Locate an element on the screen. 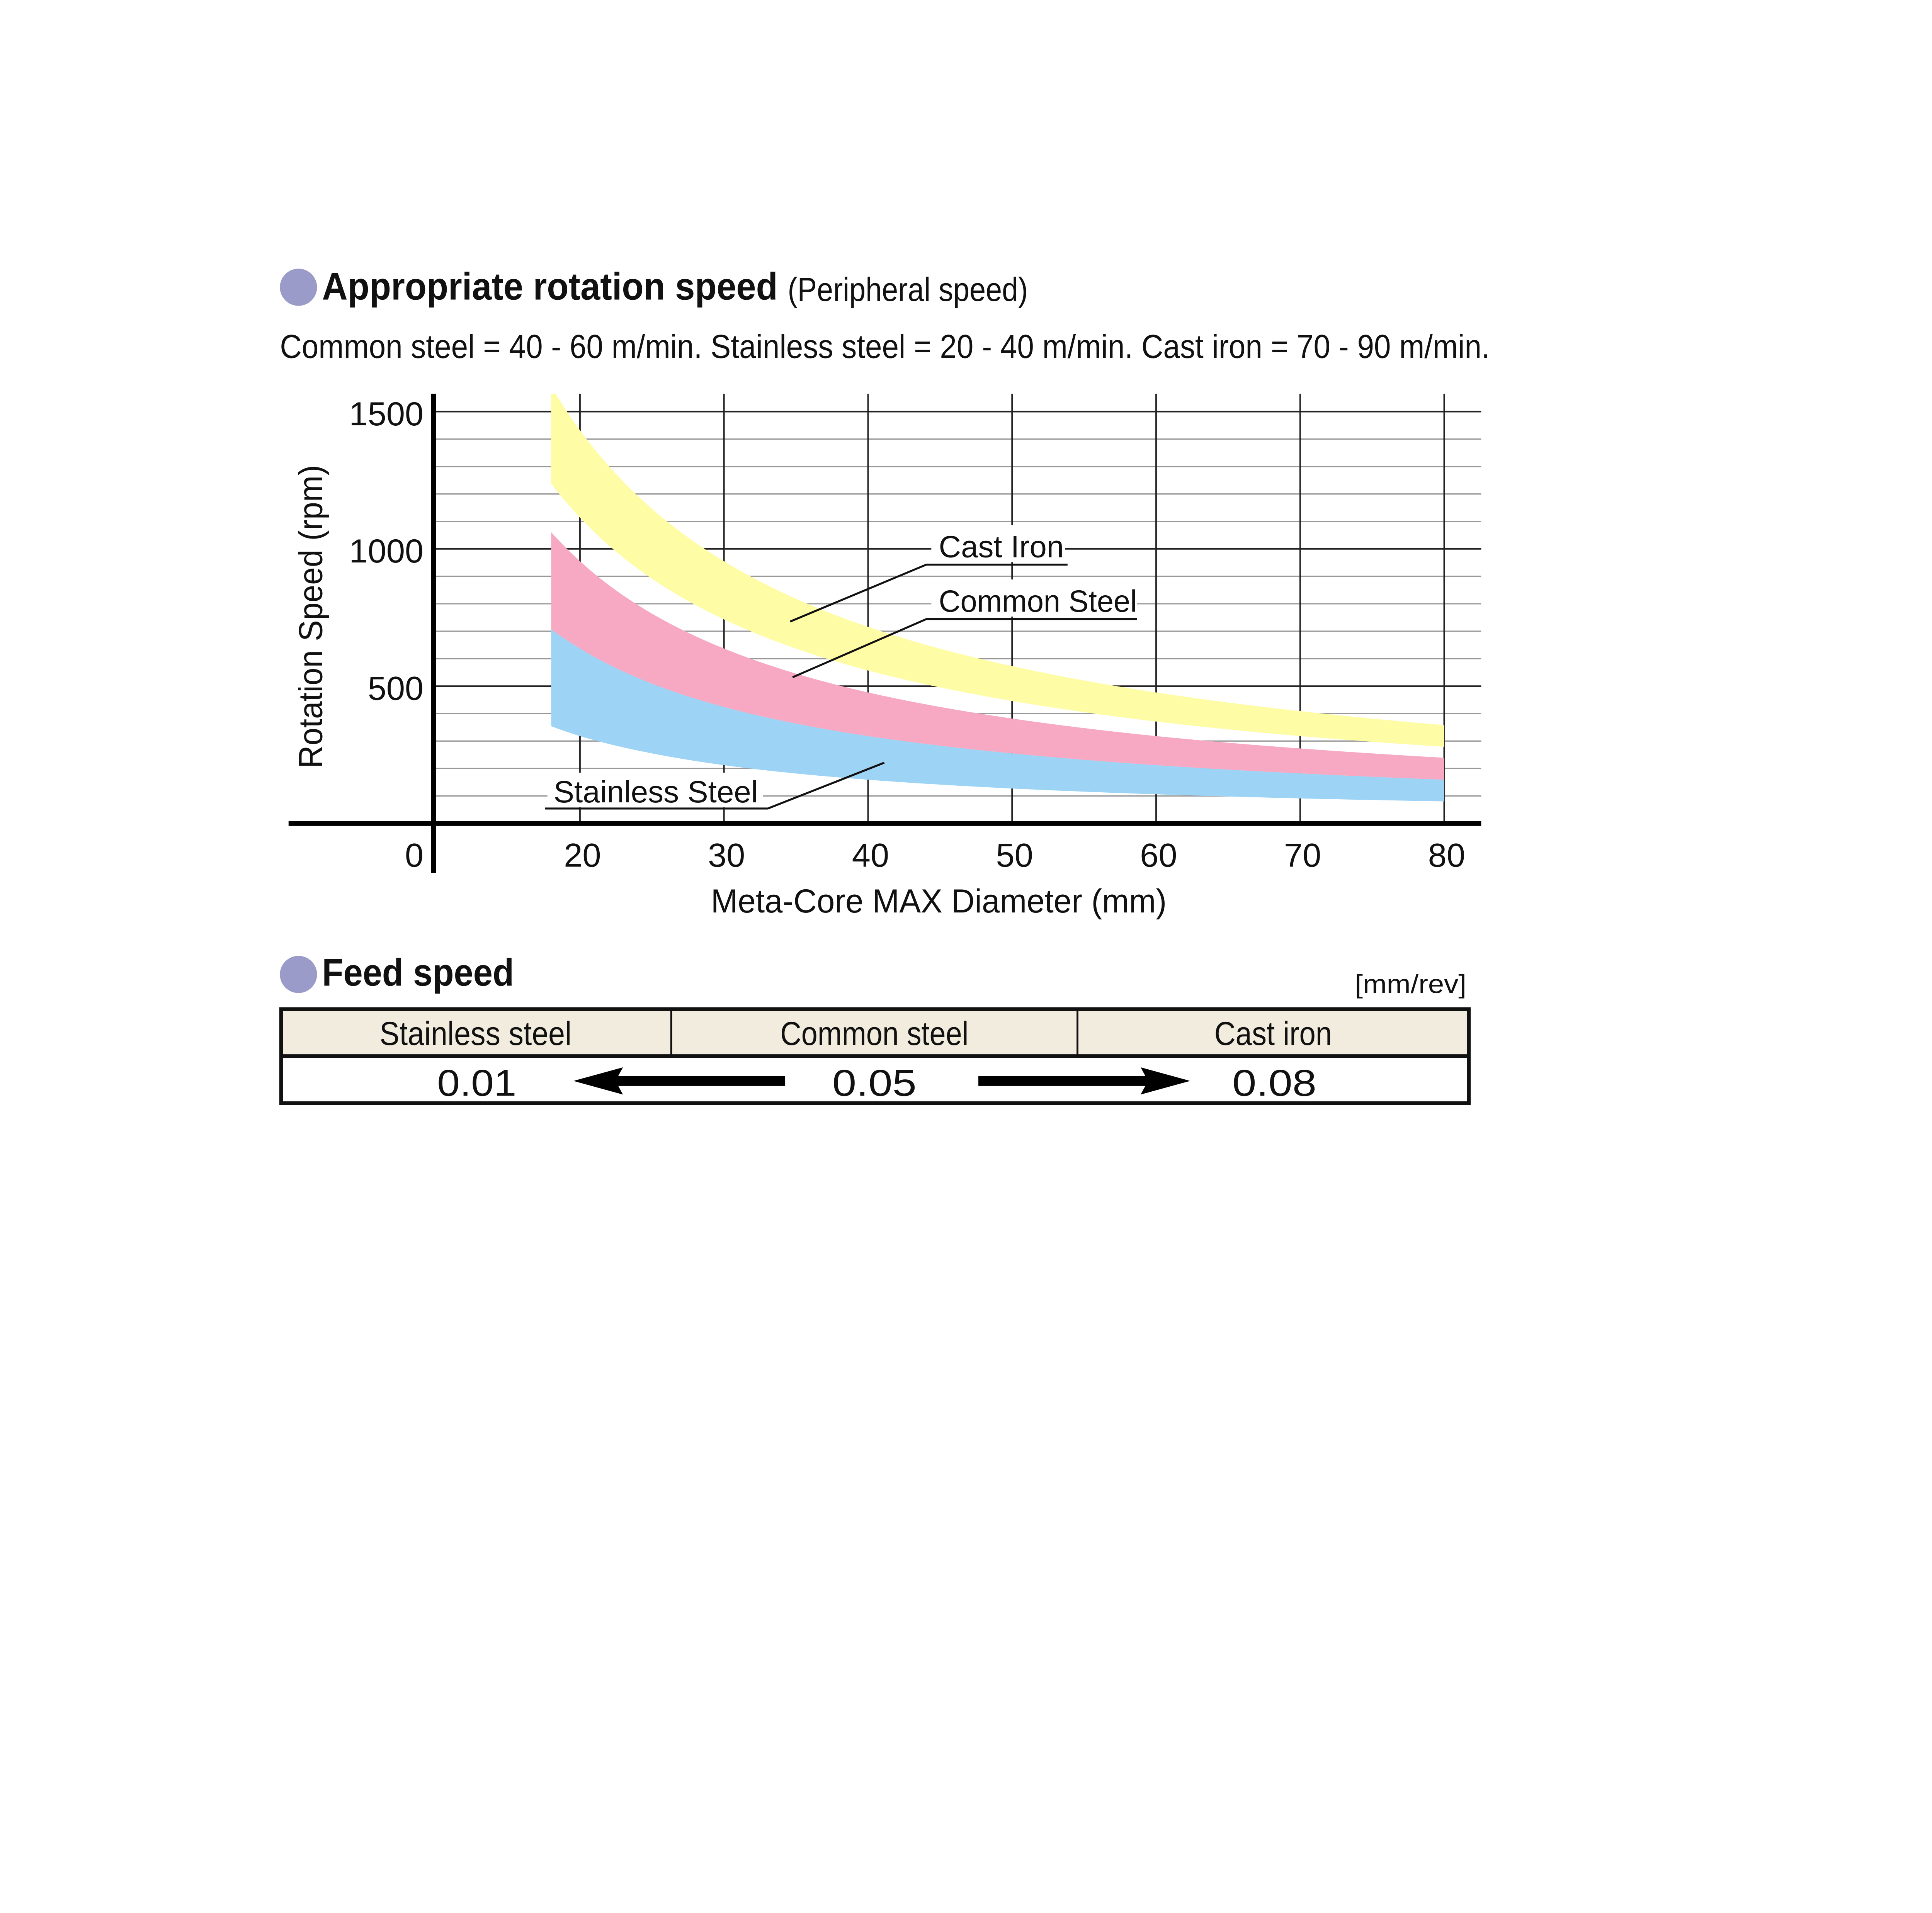 Image resolution: width=1932 pixels, height=1913 pixels. section-title-note: (Peripheral speed) is located at coordinates (907, 289).